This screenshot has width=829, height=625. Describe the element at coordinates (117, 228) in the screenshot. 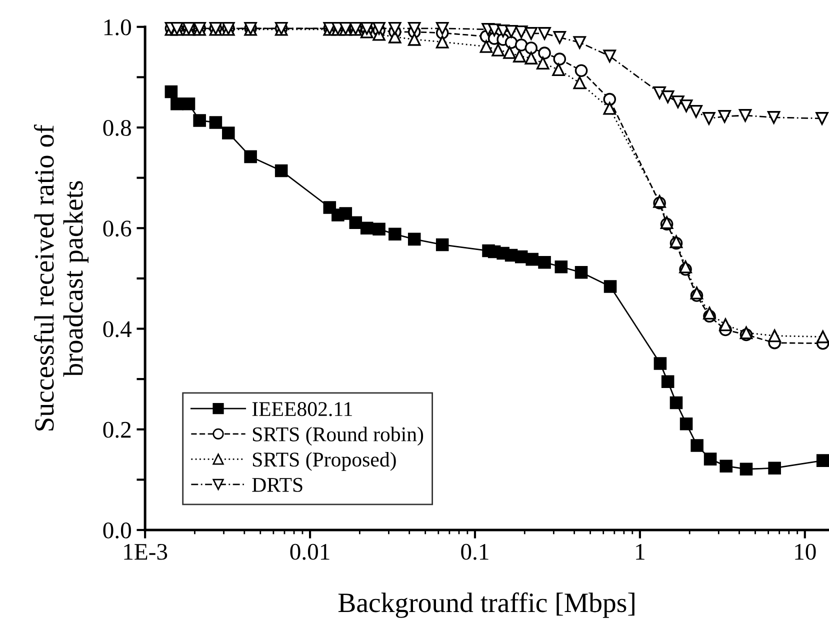

I see `y-tick-label: 0.6` at that location.